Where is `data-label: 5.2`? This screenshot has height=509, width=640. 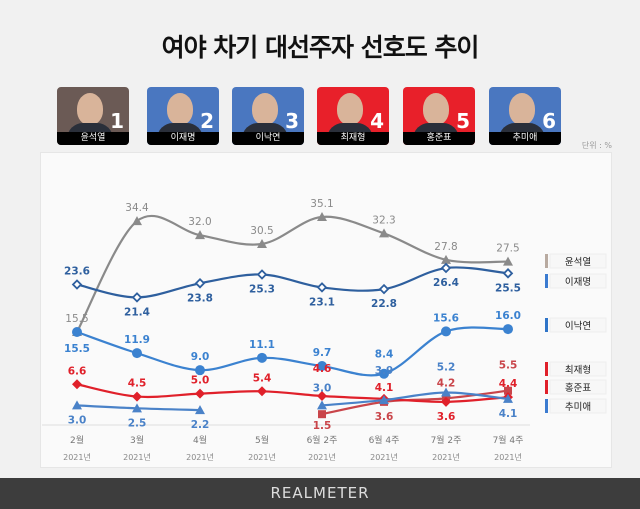
data-label: 5.2 is located at coordinates (446, 367).